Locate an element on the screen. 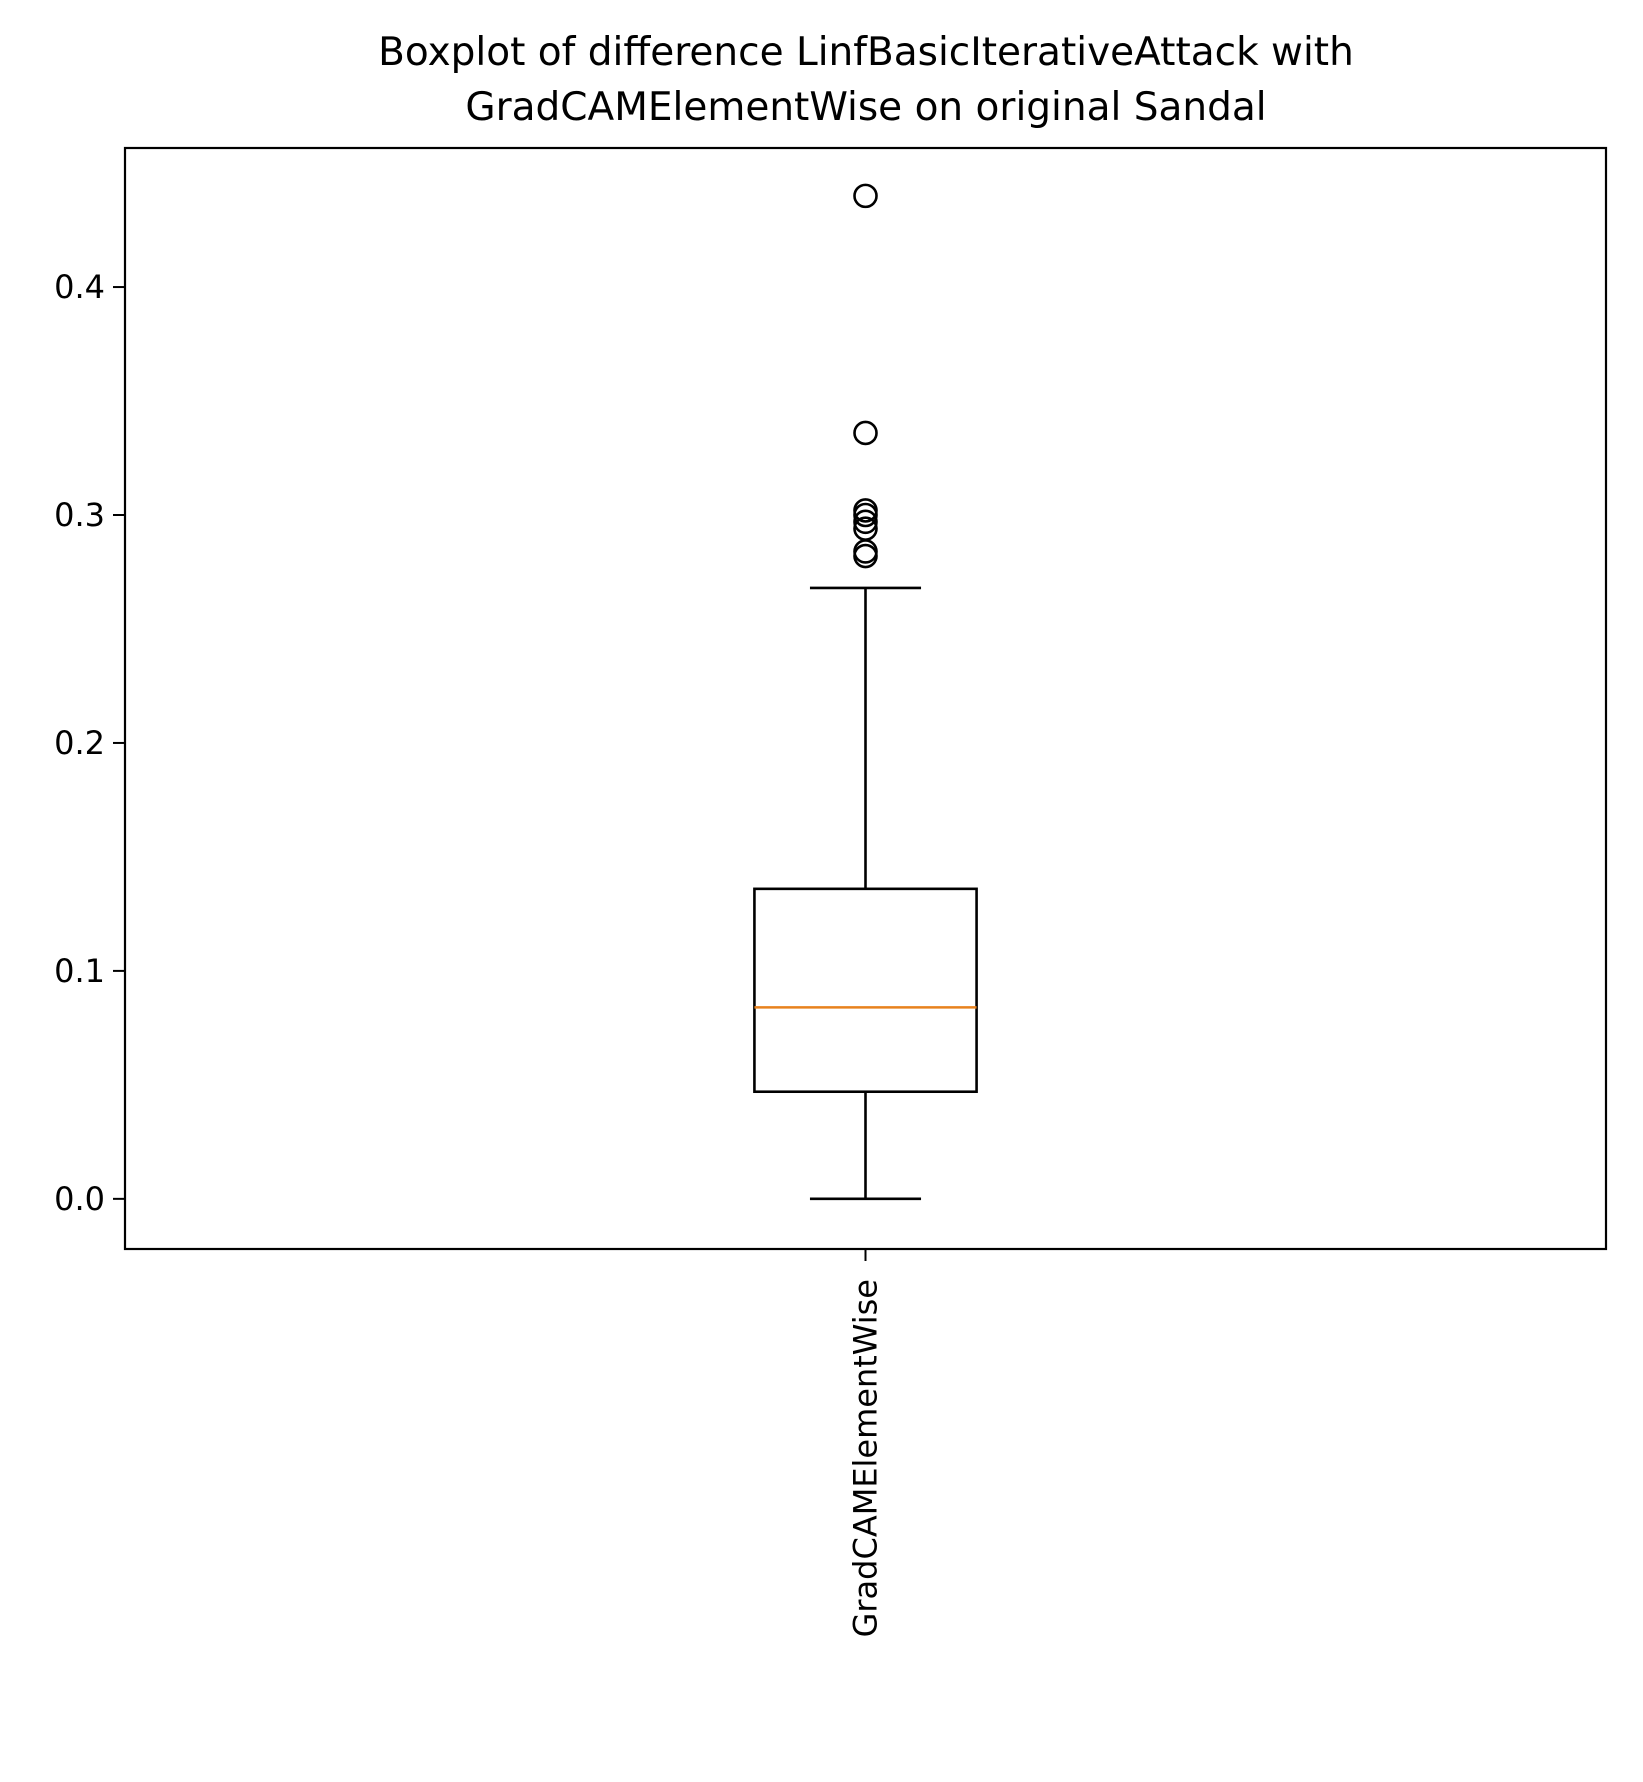 Image resolution: width=1643 pixels, height=1782 pixels. y-tick-label: 0.1 is located at coordinates (79, 971).